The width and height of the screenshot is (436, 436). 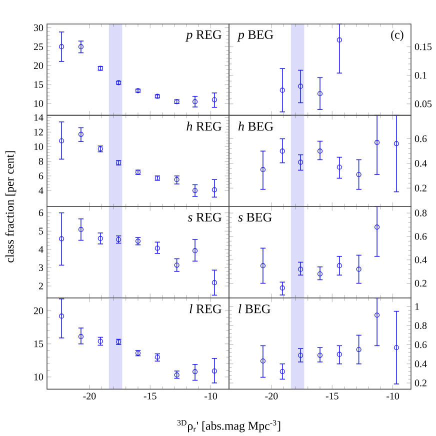 What do you see at coordinates (254, 309) in the screenshot?
I see `chart-title: l BEG` at bounding box center [254, 309].